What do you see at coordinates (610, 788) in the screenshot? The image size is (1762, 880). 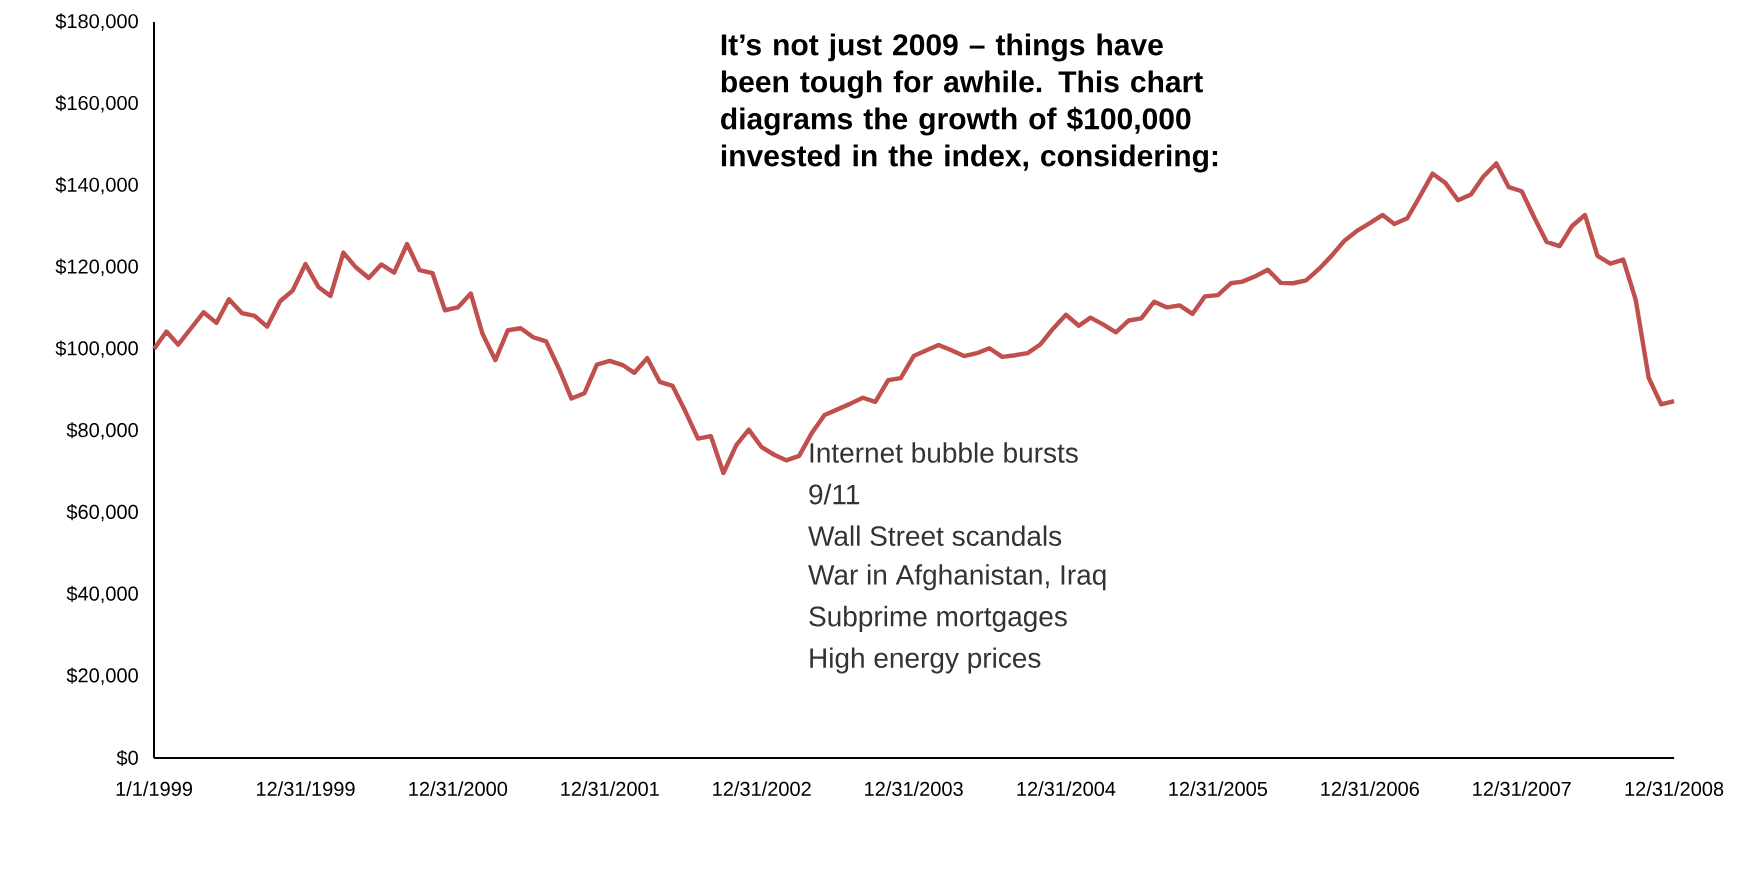 I see `x-tick-label: 12/31/2001` at bounding box center [610, 788].